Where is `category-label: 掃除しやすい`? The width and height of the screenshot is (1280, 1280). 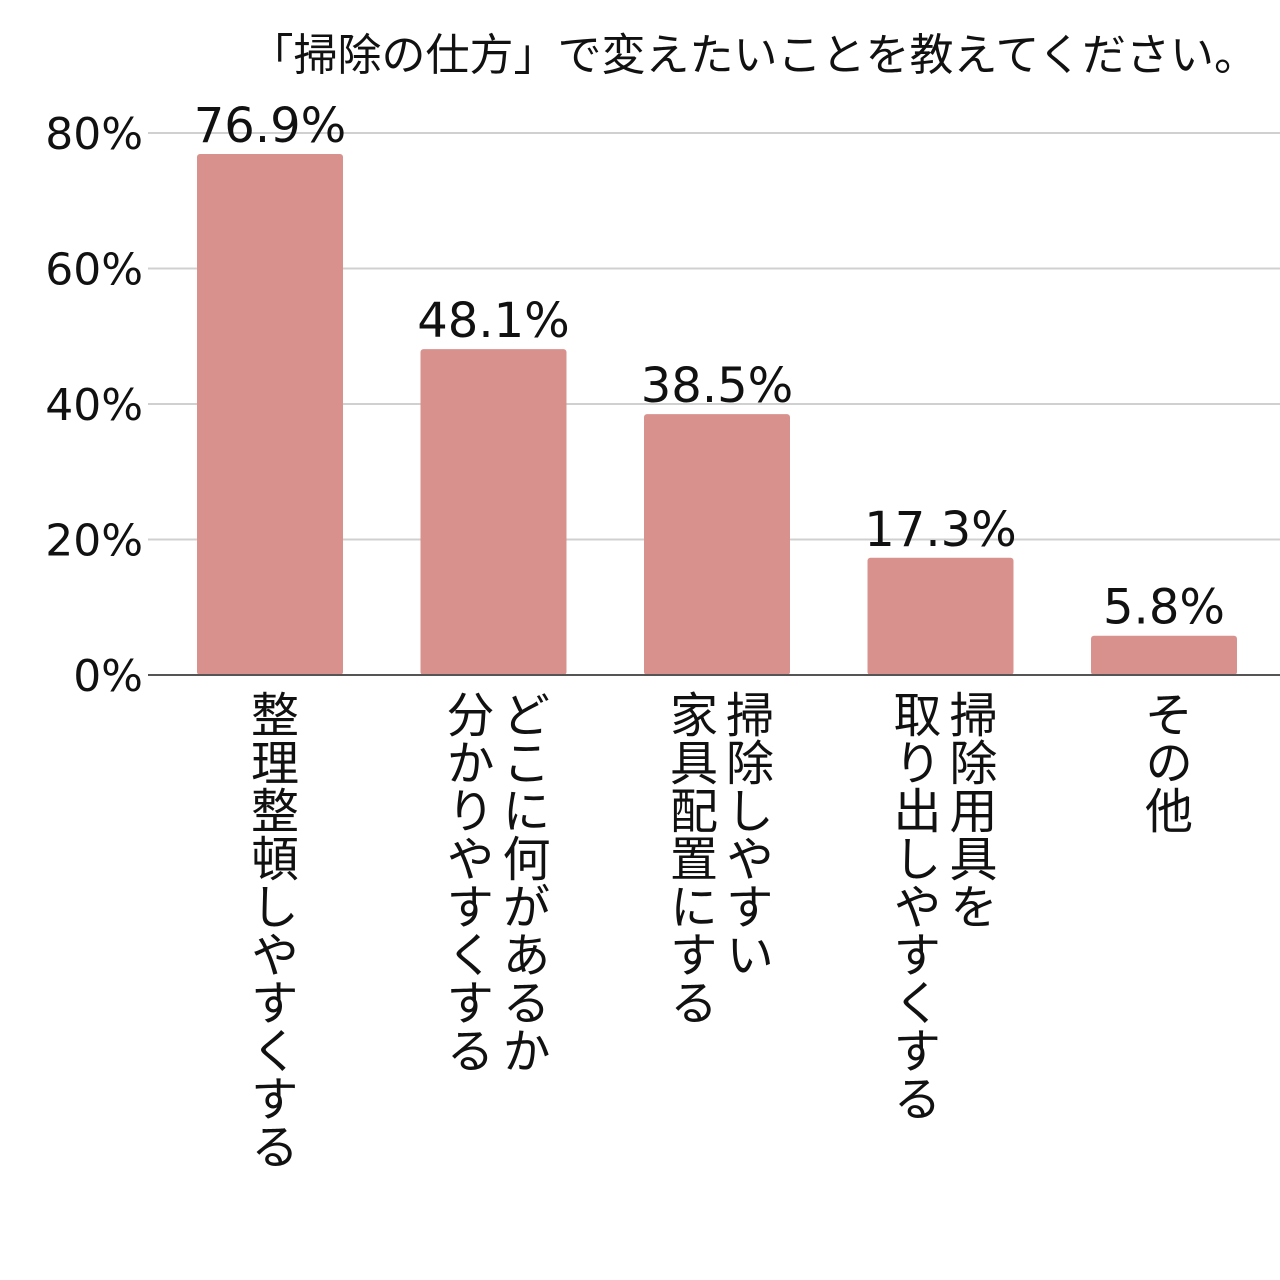 category-label: 掃除しやすい is located at coordinates (745, 834).